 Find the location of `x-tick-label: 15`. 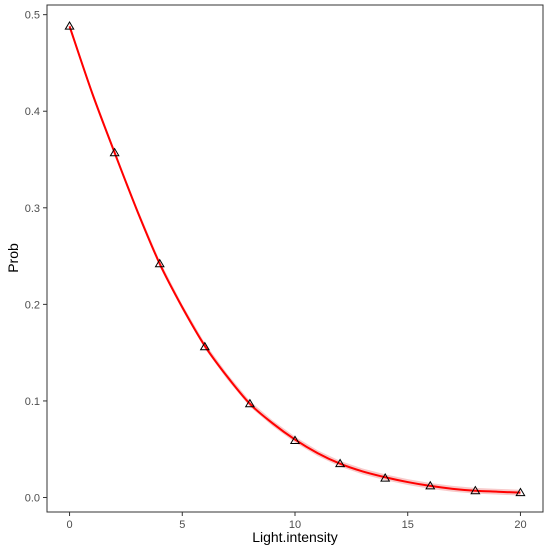

x-tick-label: 15 is located at coordinates (408, 525).